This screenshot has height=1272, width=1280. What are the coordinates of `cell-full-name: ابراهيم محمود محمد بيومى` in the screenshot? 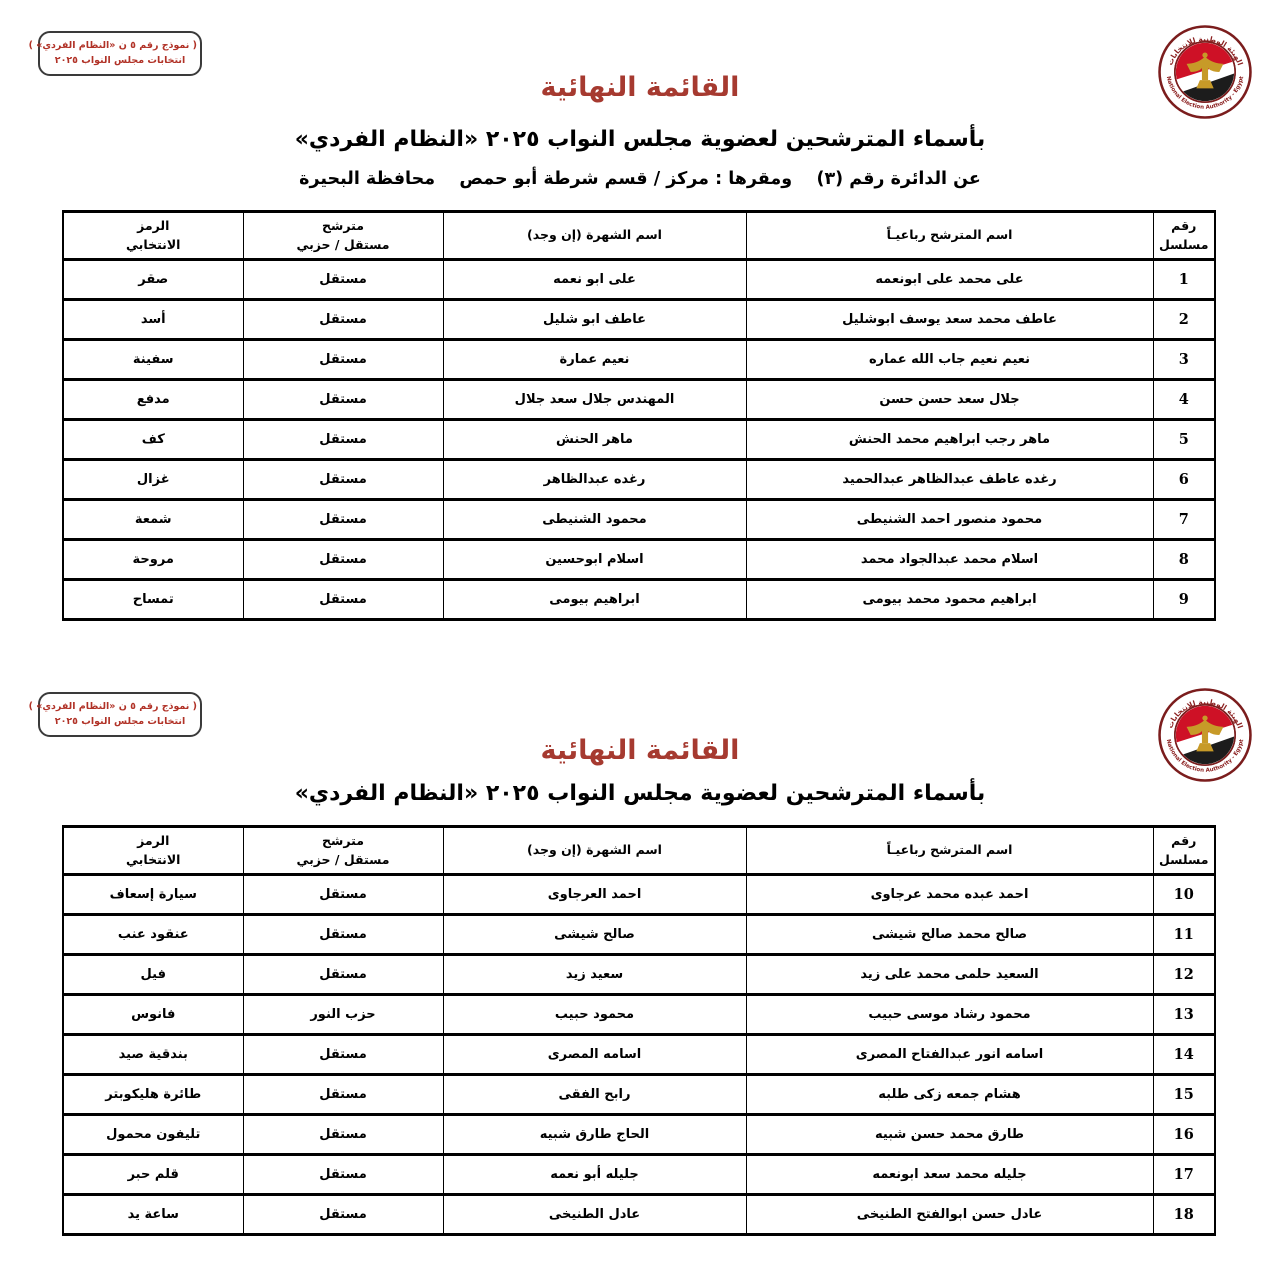 It's located at (949, 599).